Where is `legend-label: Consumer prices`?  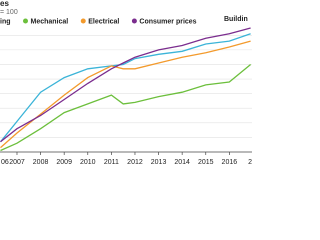 legend-label: Consumer prices is located at coordinates (167, 21).